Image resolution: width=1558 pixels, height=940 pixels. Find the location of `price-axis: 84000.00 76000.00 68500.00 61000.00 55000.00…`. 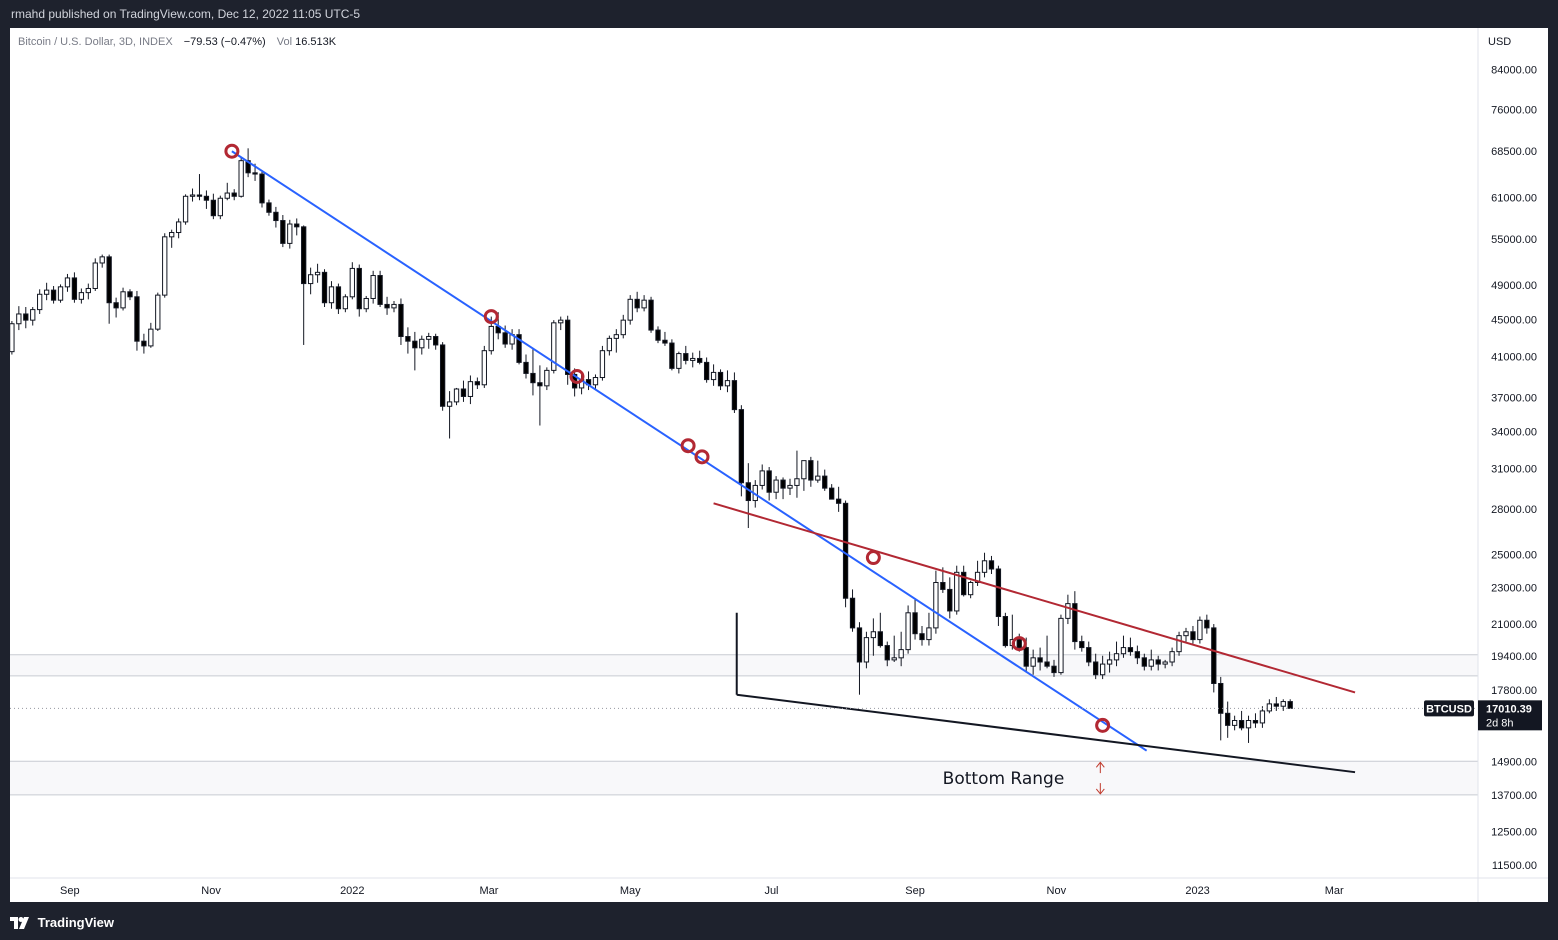

price-axis: 84000.00 76000.00 68500.00 61000.00 55000.00… is located at coordinates (1507, 465).